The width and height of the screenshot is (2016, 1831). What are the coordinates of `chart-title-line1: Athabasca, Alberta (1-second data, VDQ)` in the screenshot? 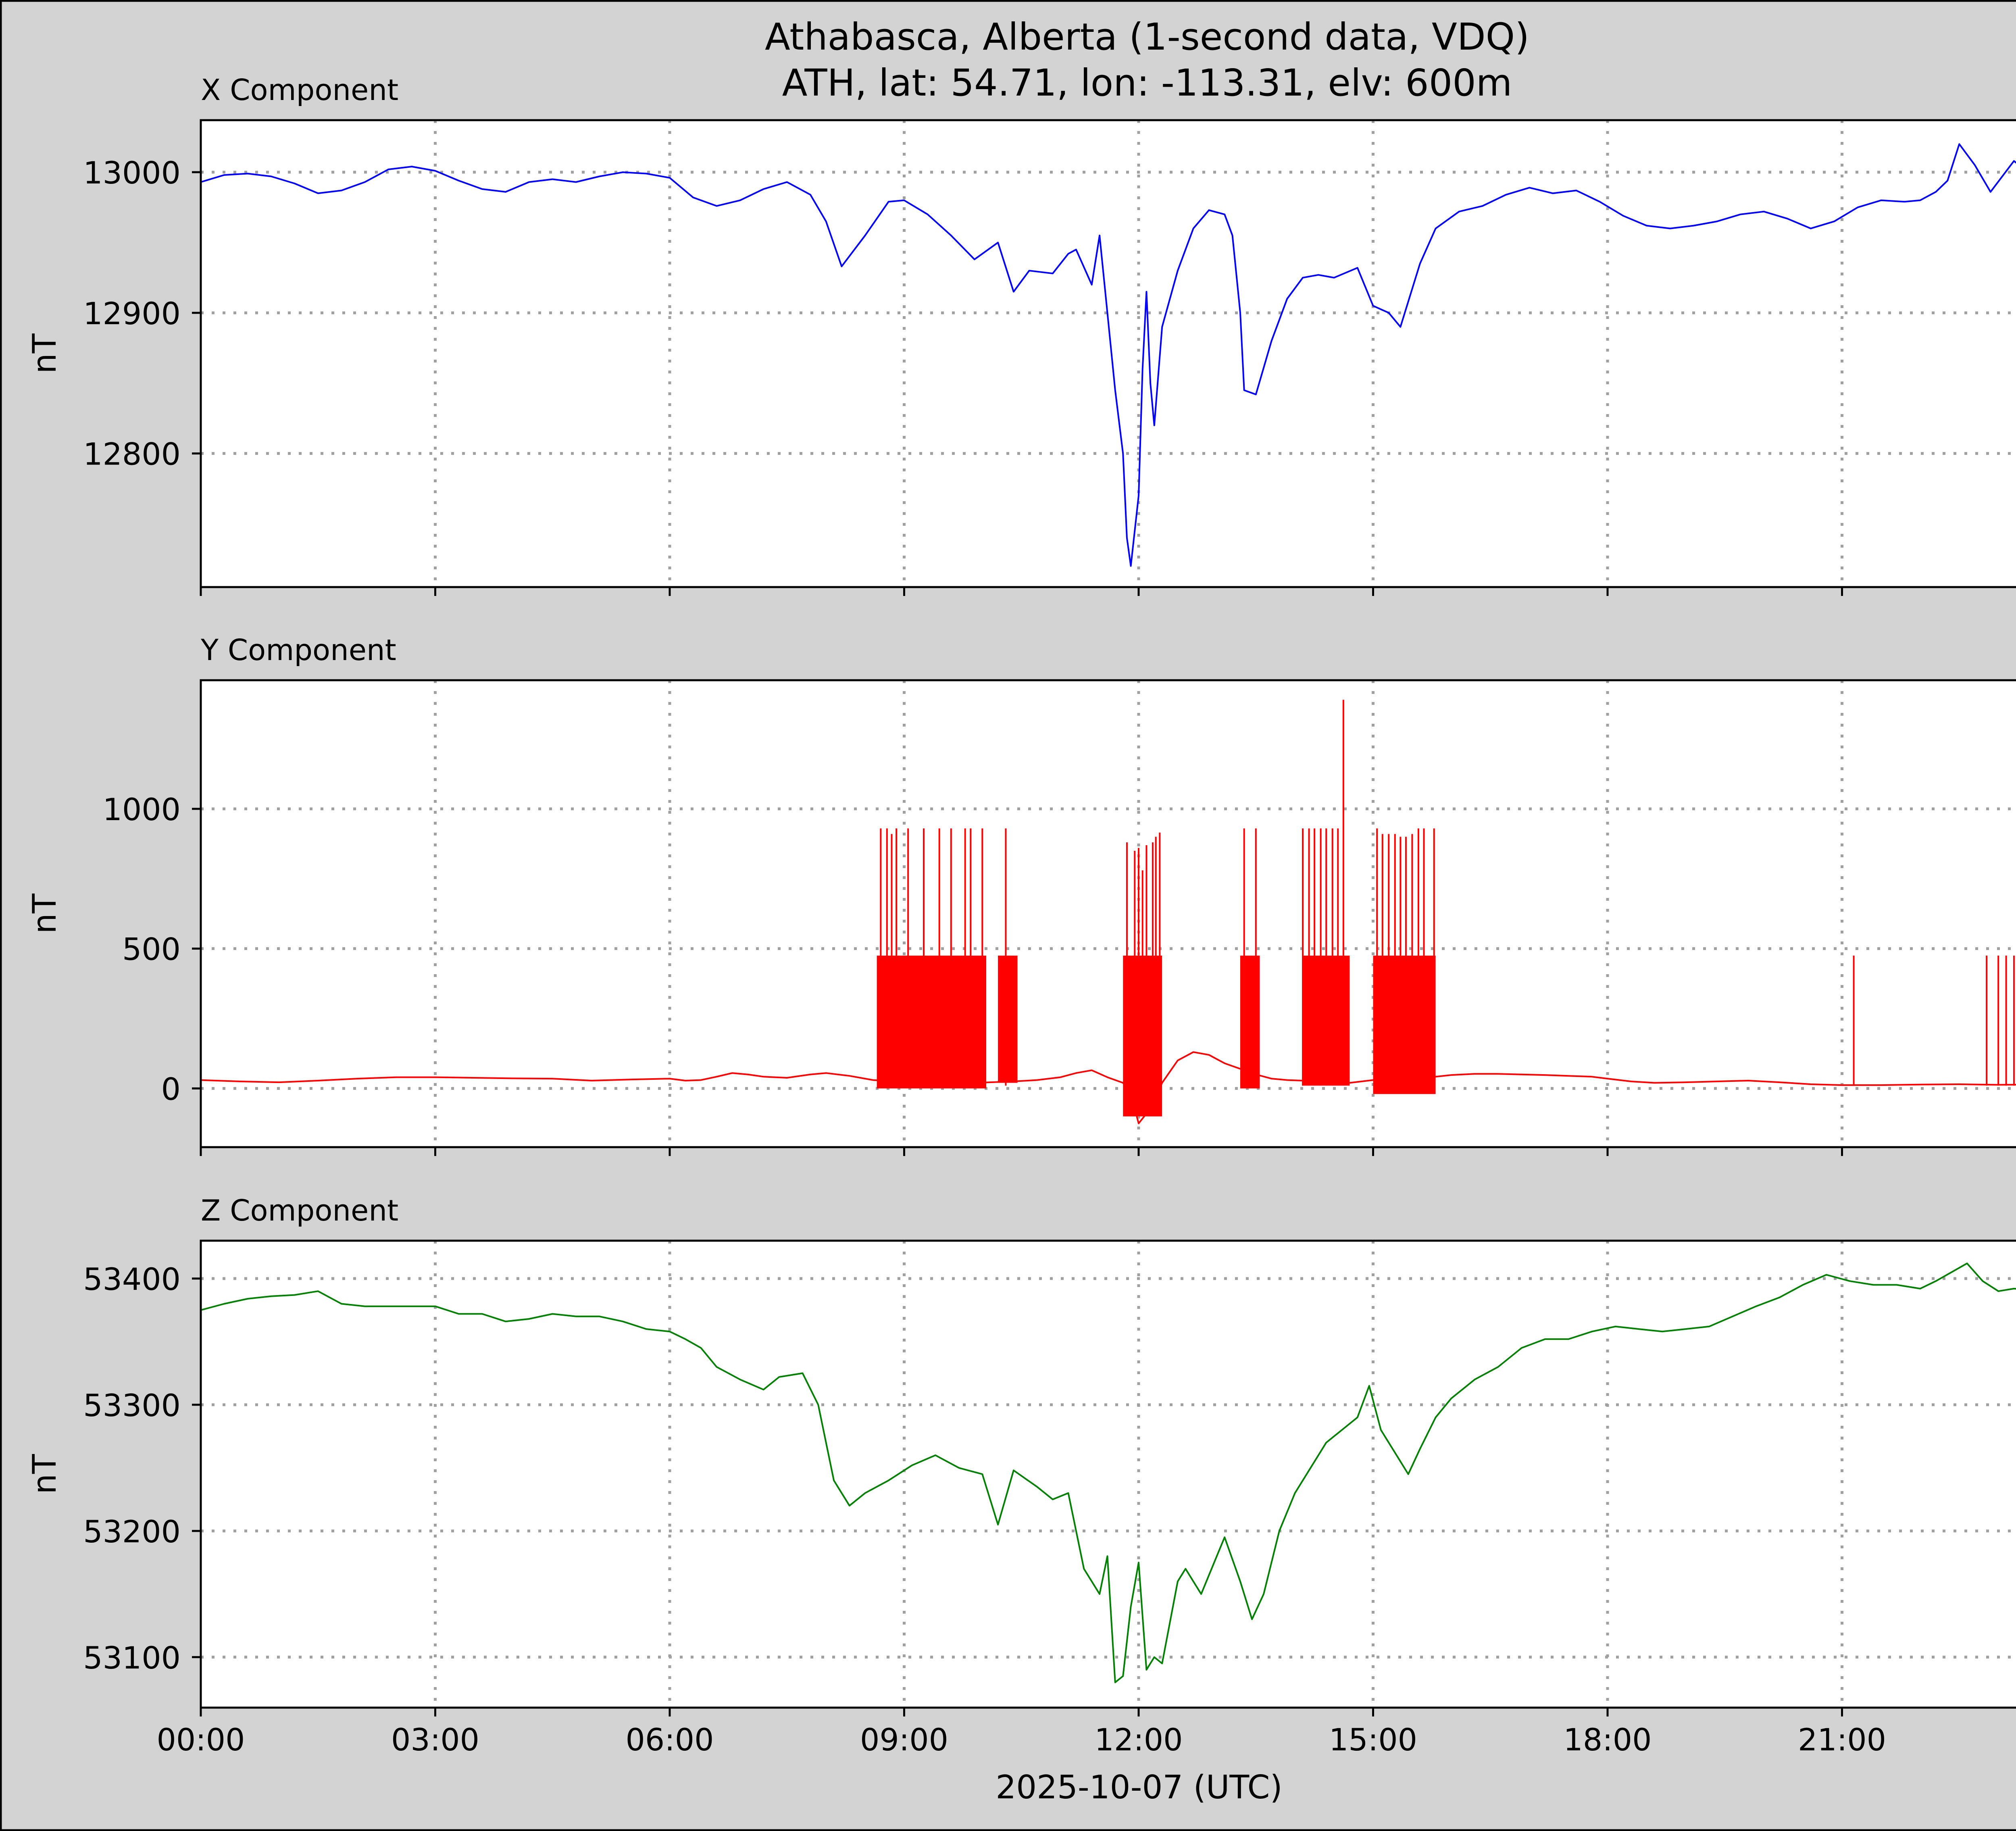 It's located at (1147, 36).